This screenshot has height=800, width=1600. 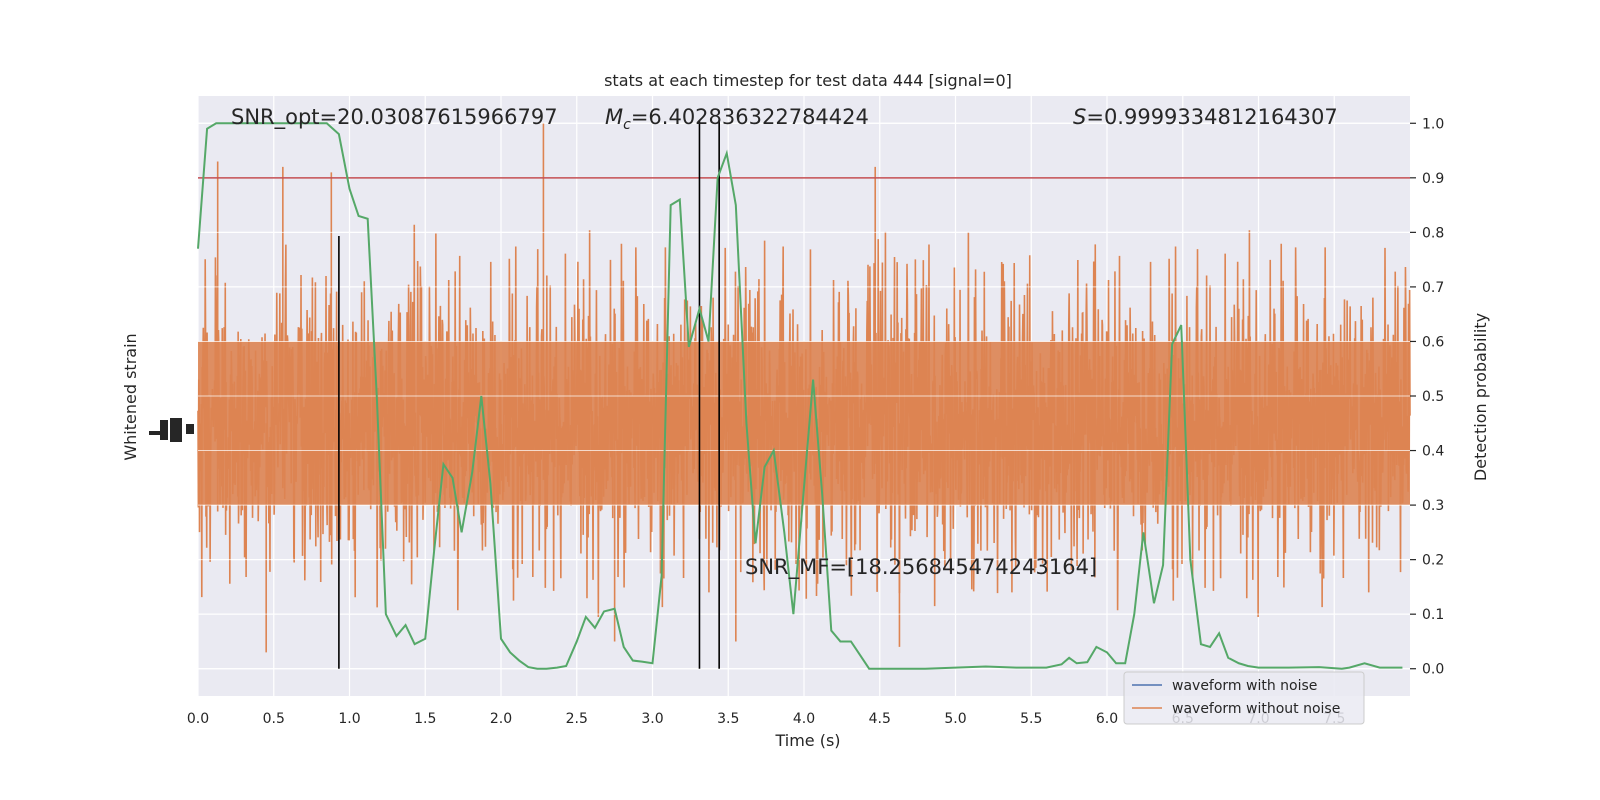 I want to click on chirp-mass-subscript: c, so click(x=627, y=125).